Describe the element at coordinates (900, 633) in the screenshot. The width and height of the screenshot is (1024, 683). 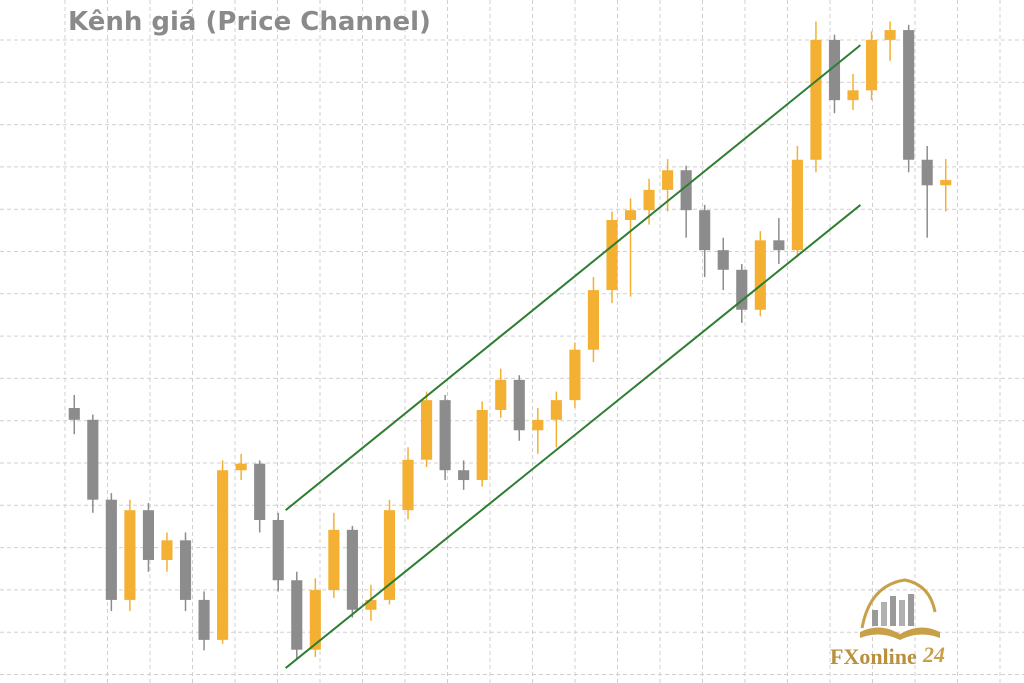
I see `logo-book` at that location.